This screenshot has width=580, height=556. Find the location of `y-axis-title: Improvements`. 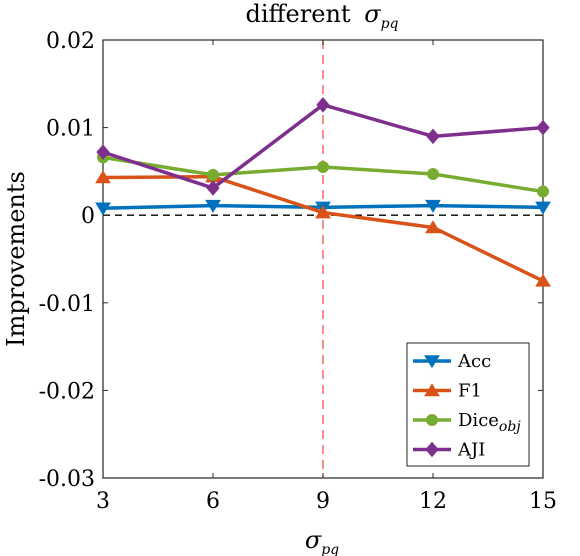

y-axis-title: Improvements is located at coordinates (16, 259).